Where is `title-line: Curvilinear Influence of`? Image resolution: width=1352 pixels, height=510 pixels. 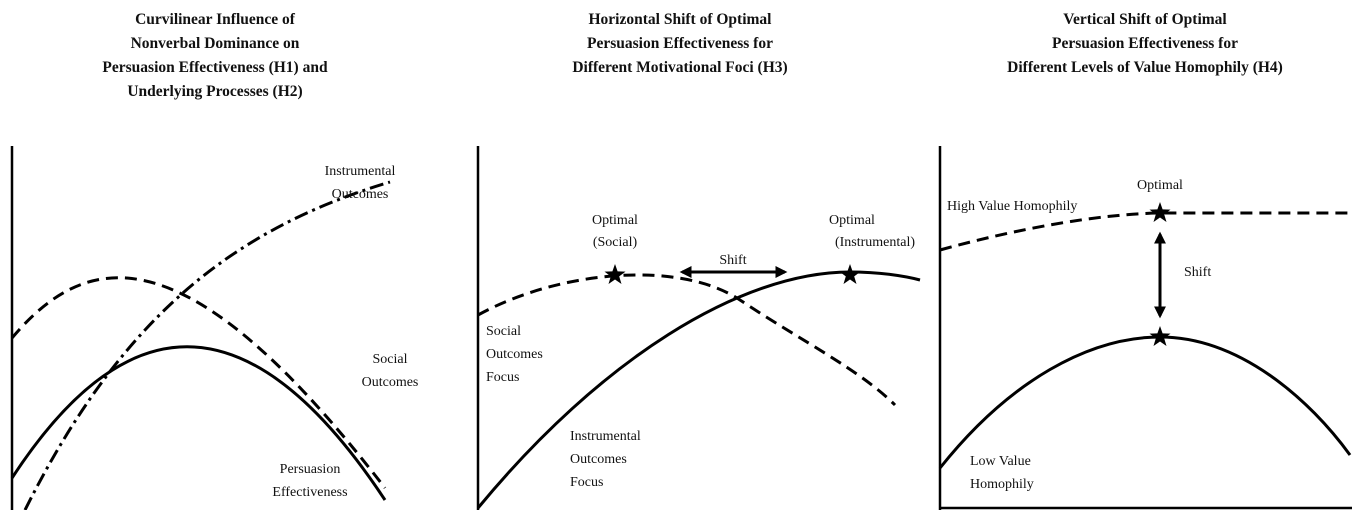
title-line: Curvilinear Influence of is located at coordinates (215, 19).